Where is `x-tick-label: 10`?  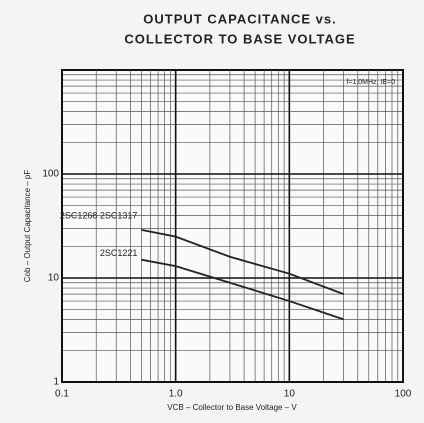
x-tick-label: 10 is located at coordinates (290, 394).